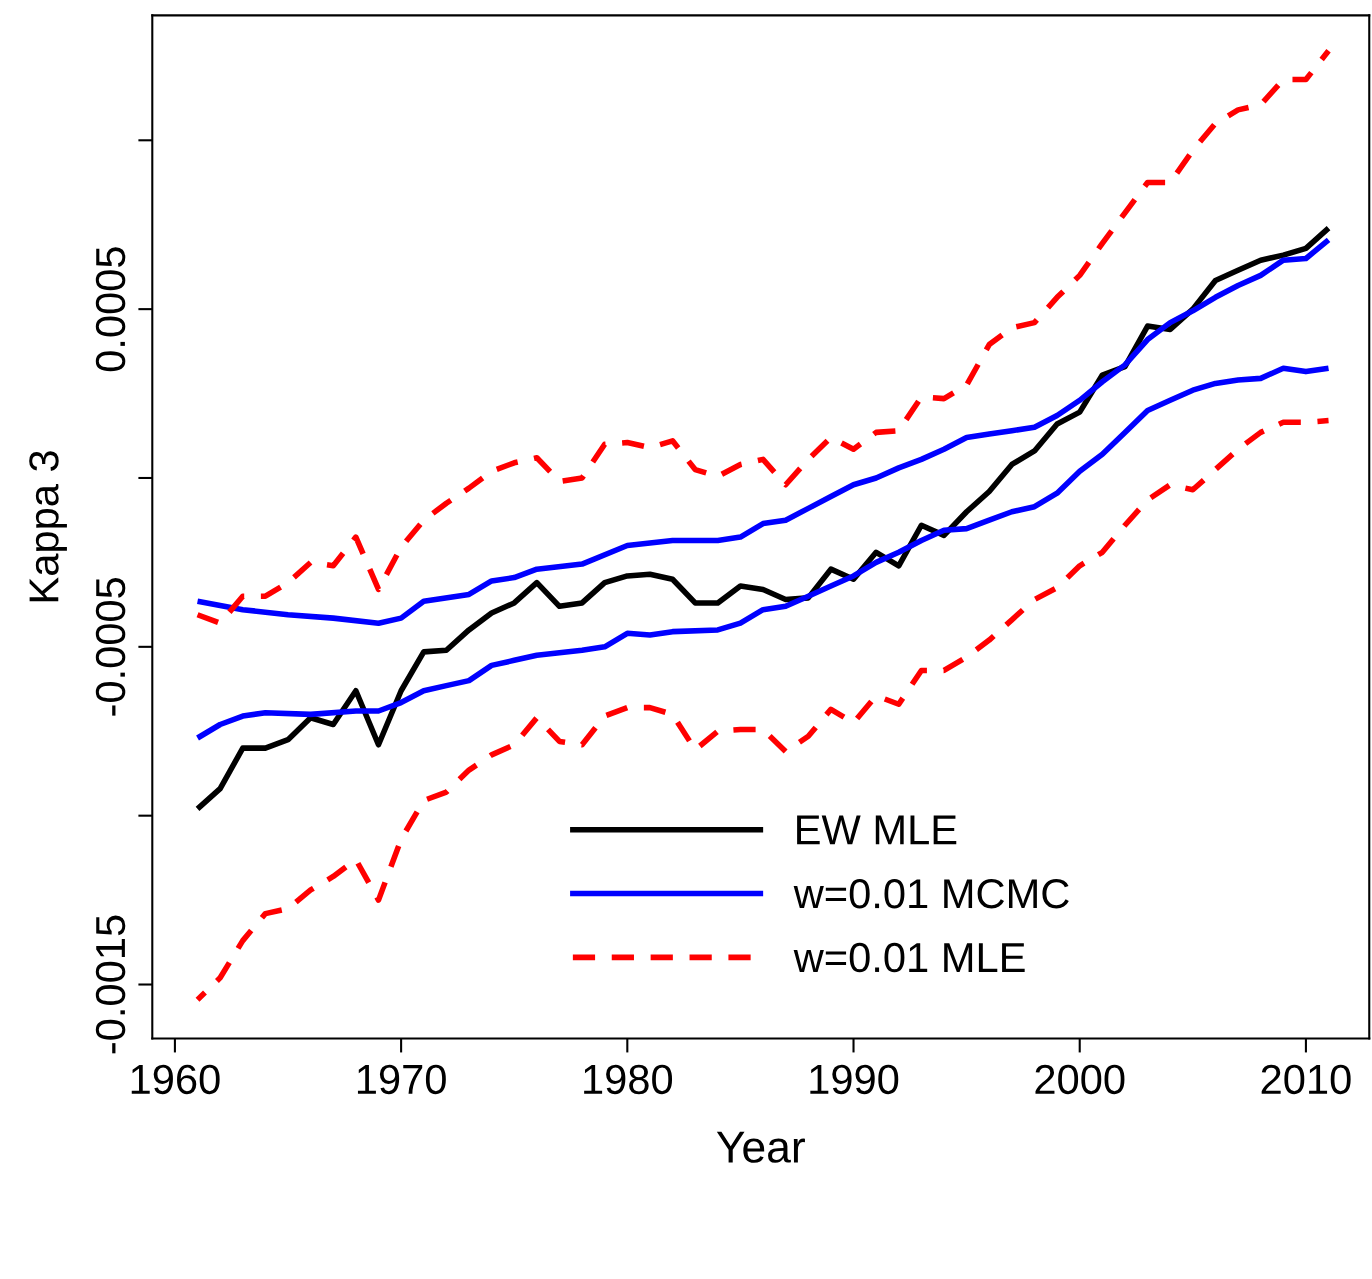  What do you see at coordinates (48, 526) in the screenshot?
I see `y-axis-title: Kappa 3` at bounding box center [48, 526].